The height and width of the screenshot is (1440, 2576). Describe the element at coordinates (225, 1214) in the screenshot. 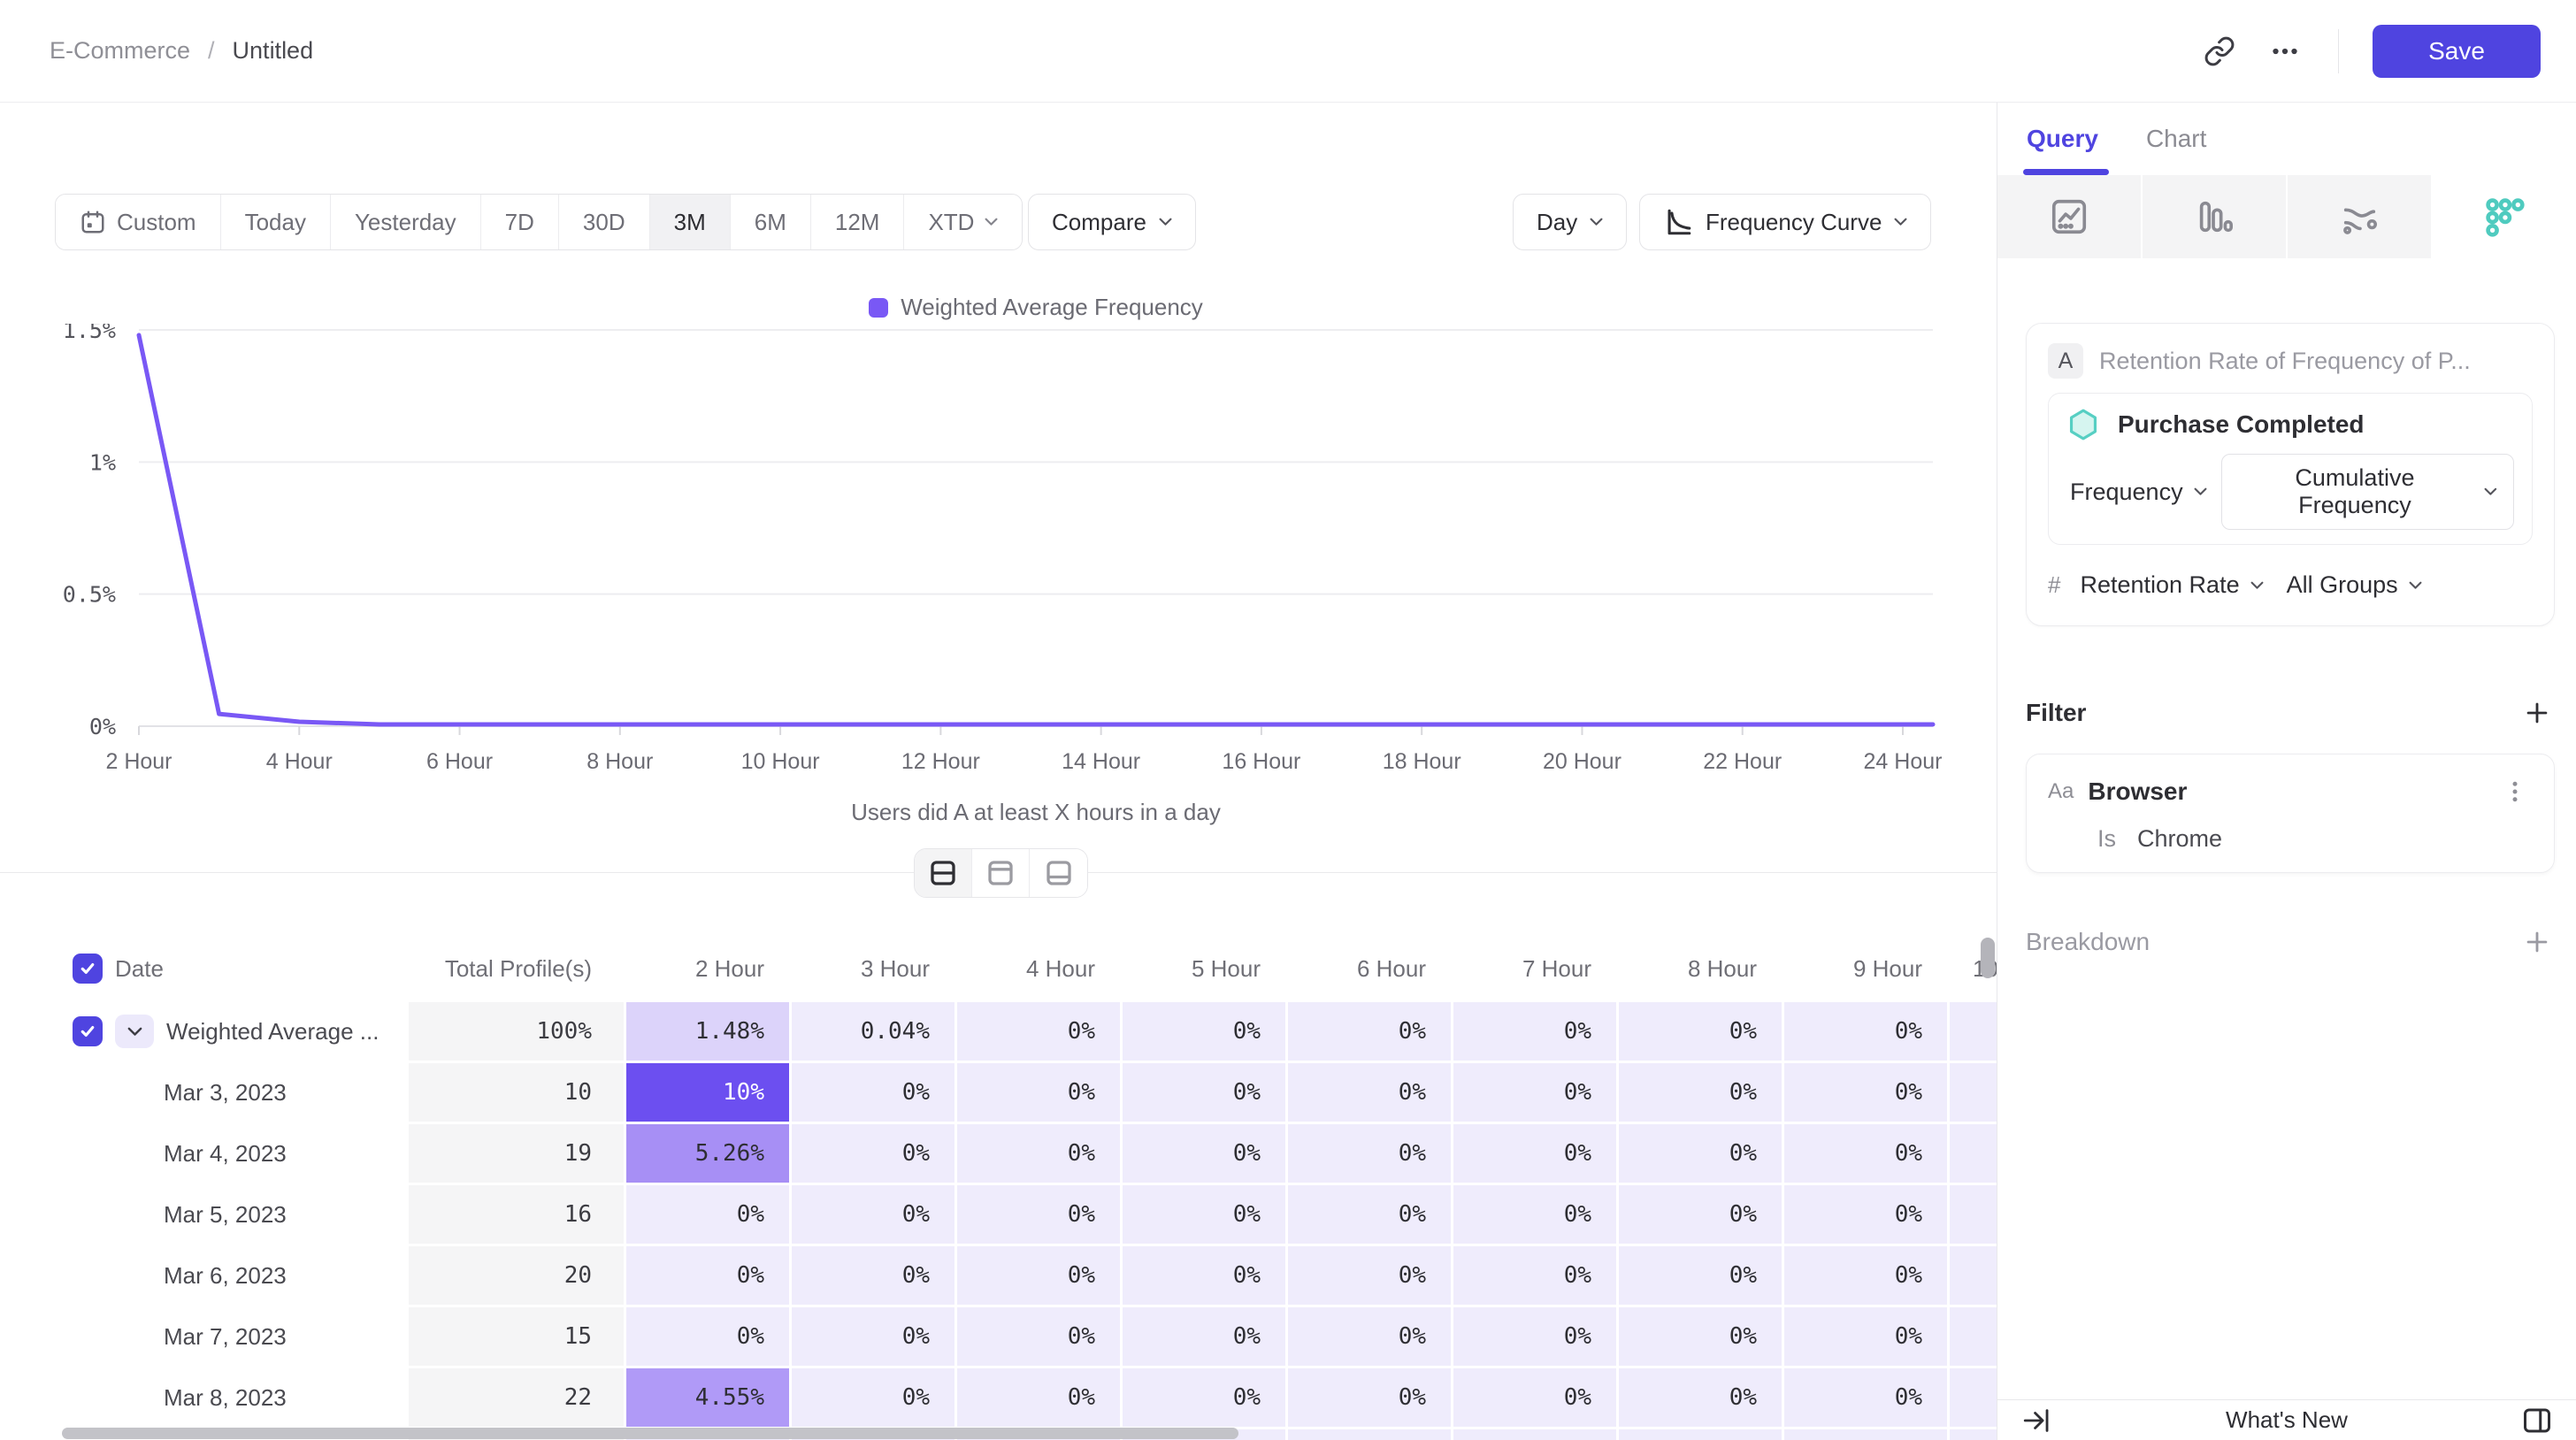

I see `row-label: Mar 5, 2023` at that location.